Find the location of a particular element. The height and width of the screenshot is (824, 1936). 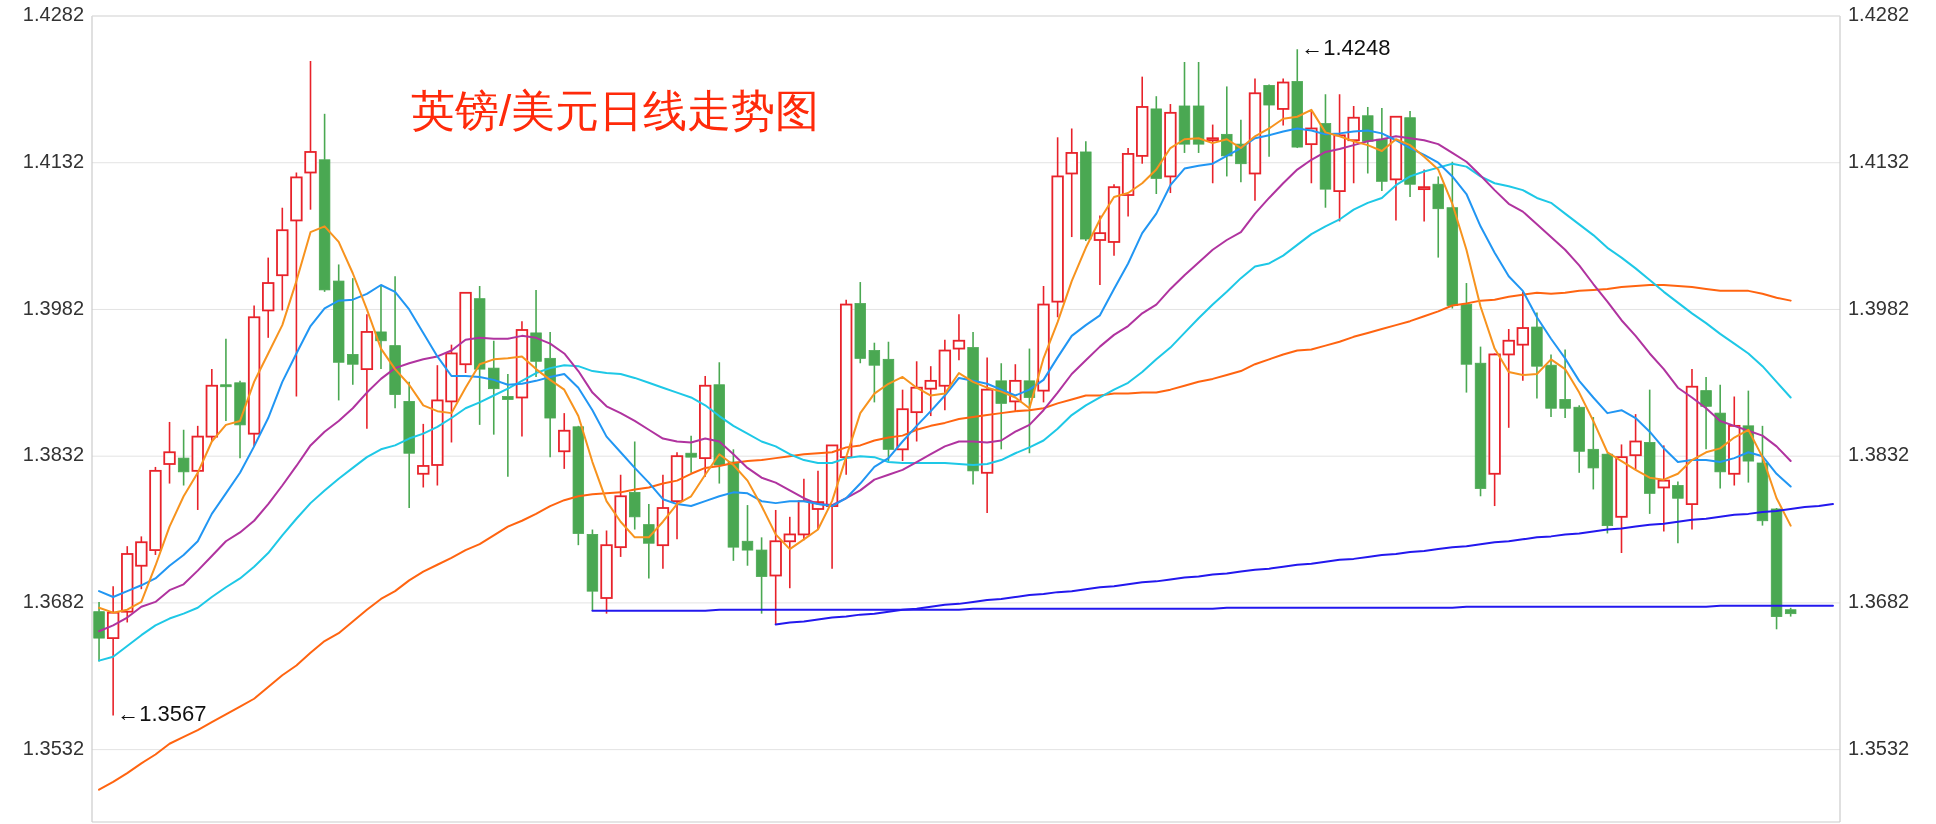

y2-tick-label: 1.3532 is located at coordinates (1879, 747).